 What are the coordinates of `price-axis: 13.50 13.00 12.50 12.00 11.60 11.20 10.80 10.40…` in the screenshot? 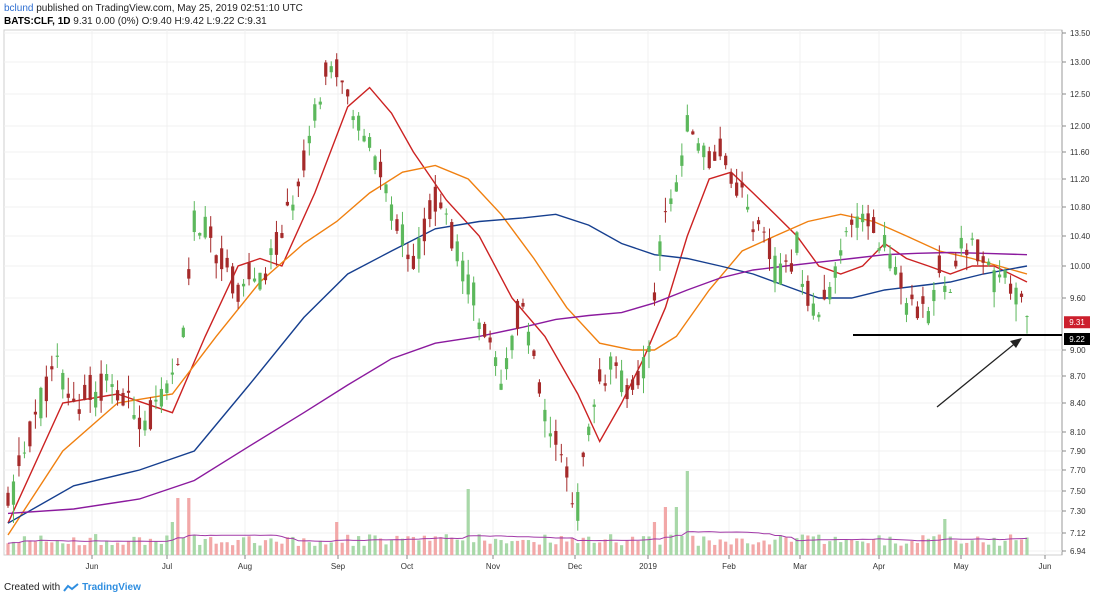 It's located at (1076, 292).